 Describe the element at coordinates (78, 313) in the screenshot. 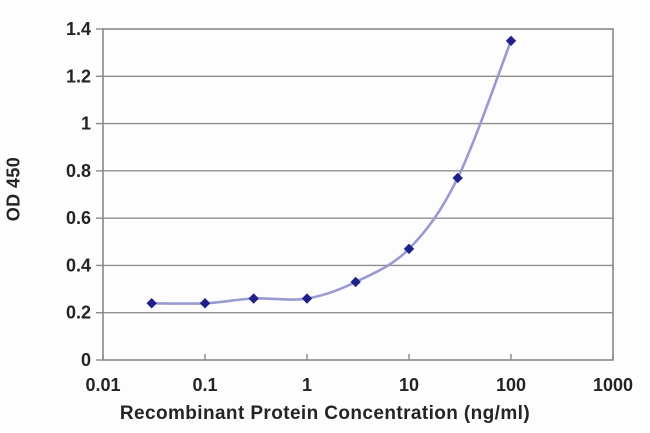

I see `y-tick-label: 0.2` at that location.